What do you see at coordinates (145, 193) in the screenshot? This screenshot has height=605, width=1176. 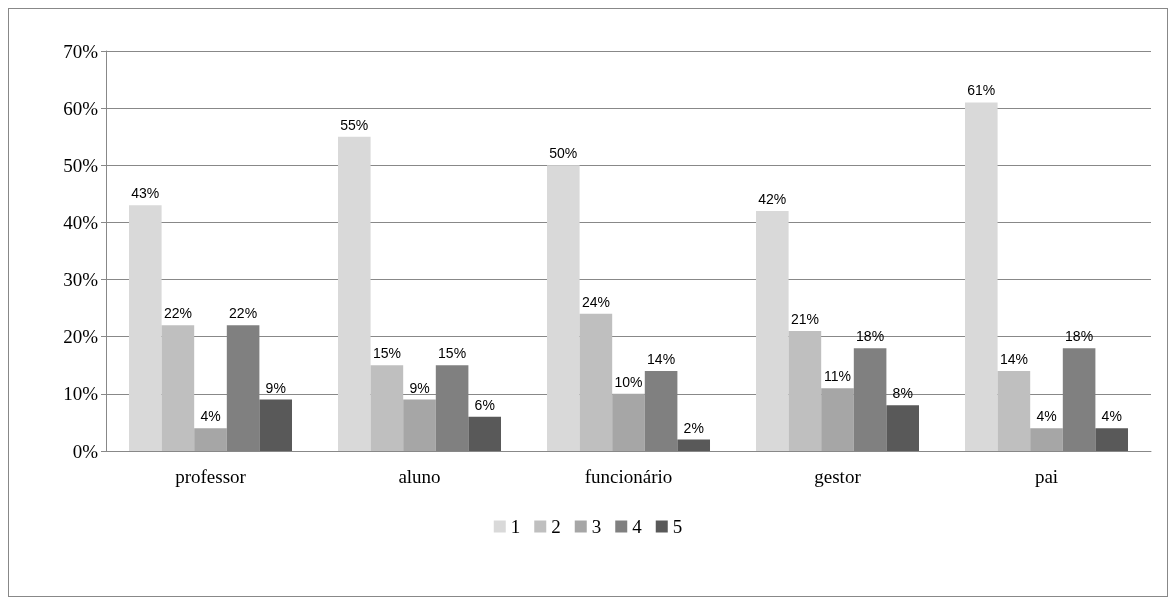 I see `data-label: 43%` at bounding box center [145, 193].